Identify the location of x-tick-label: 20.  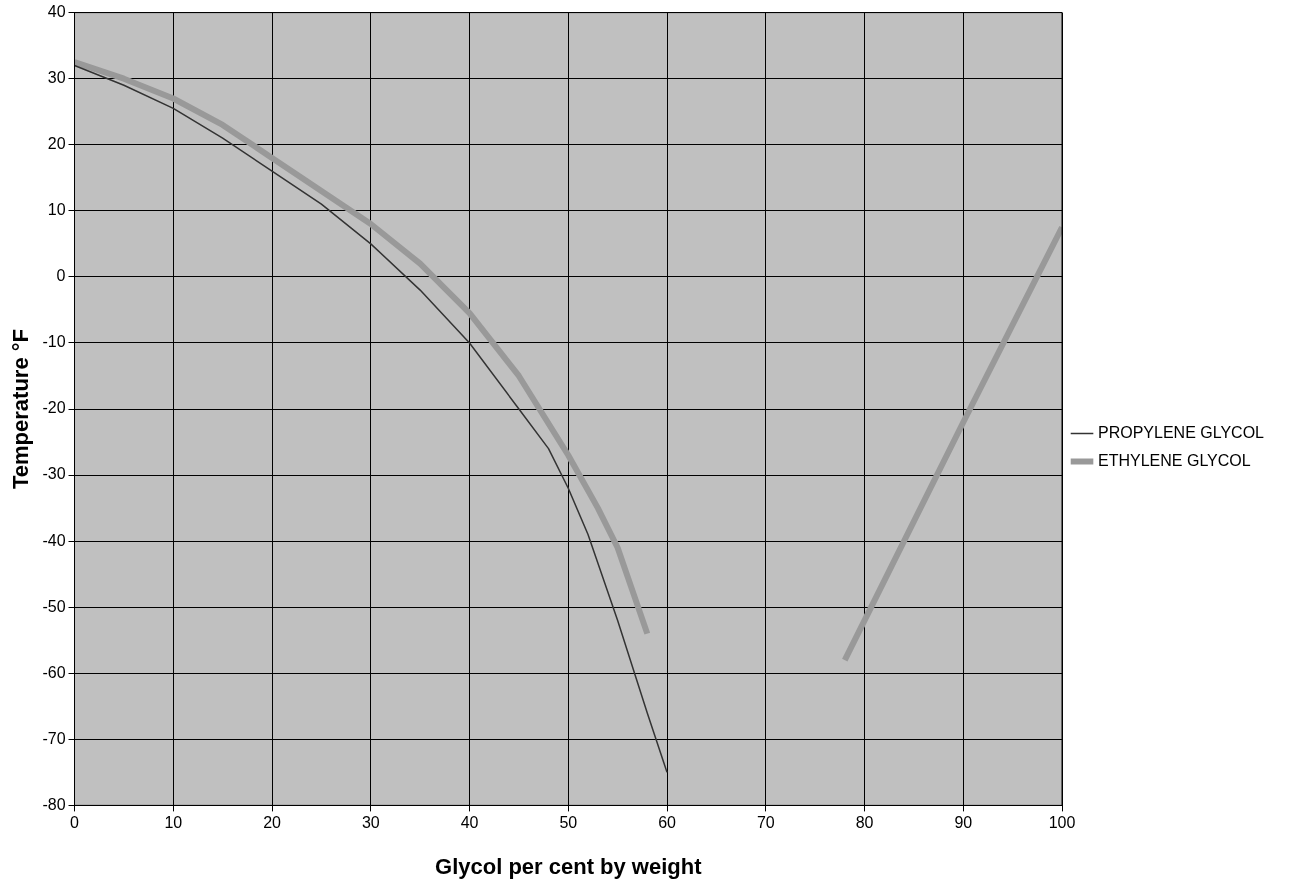
(272, 823).